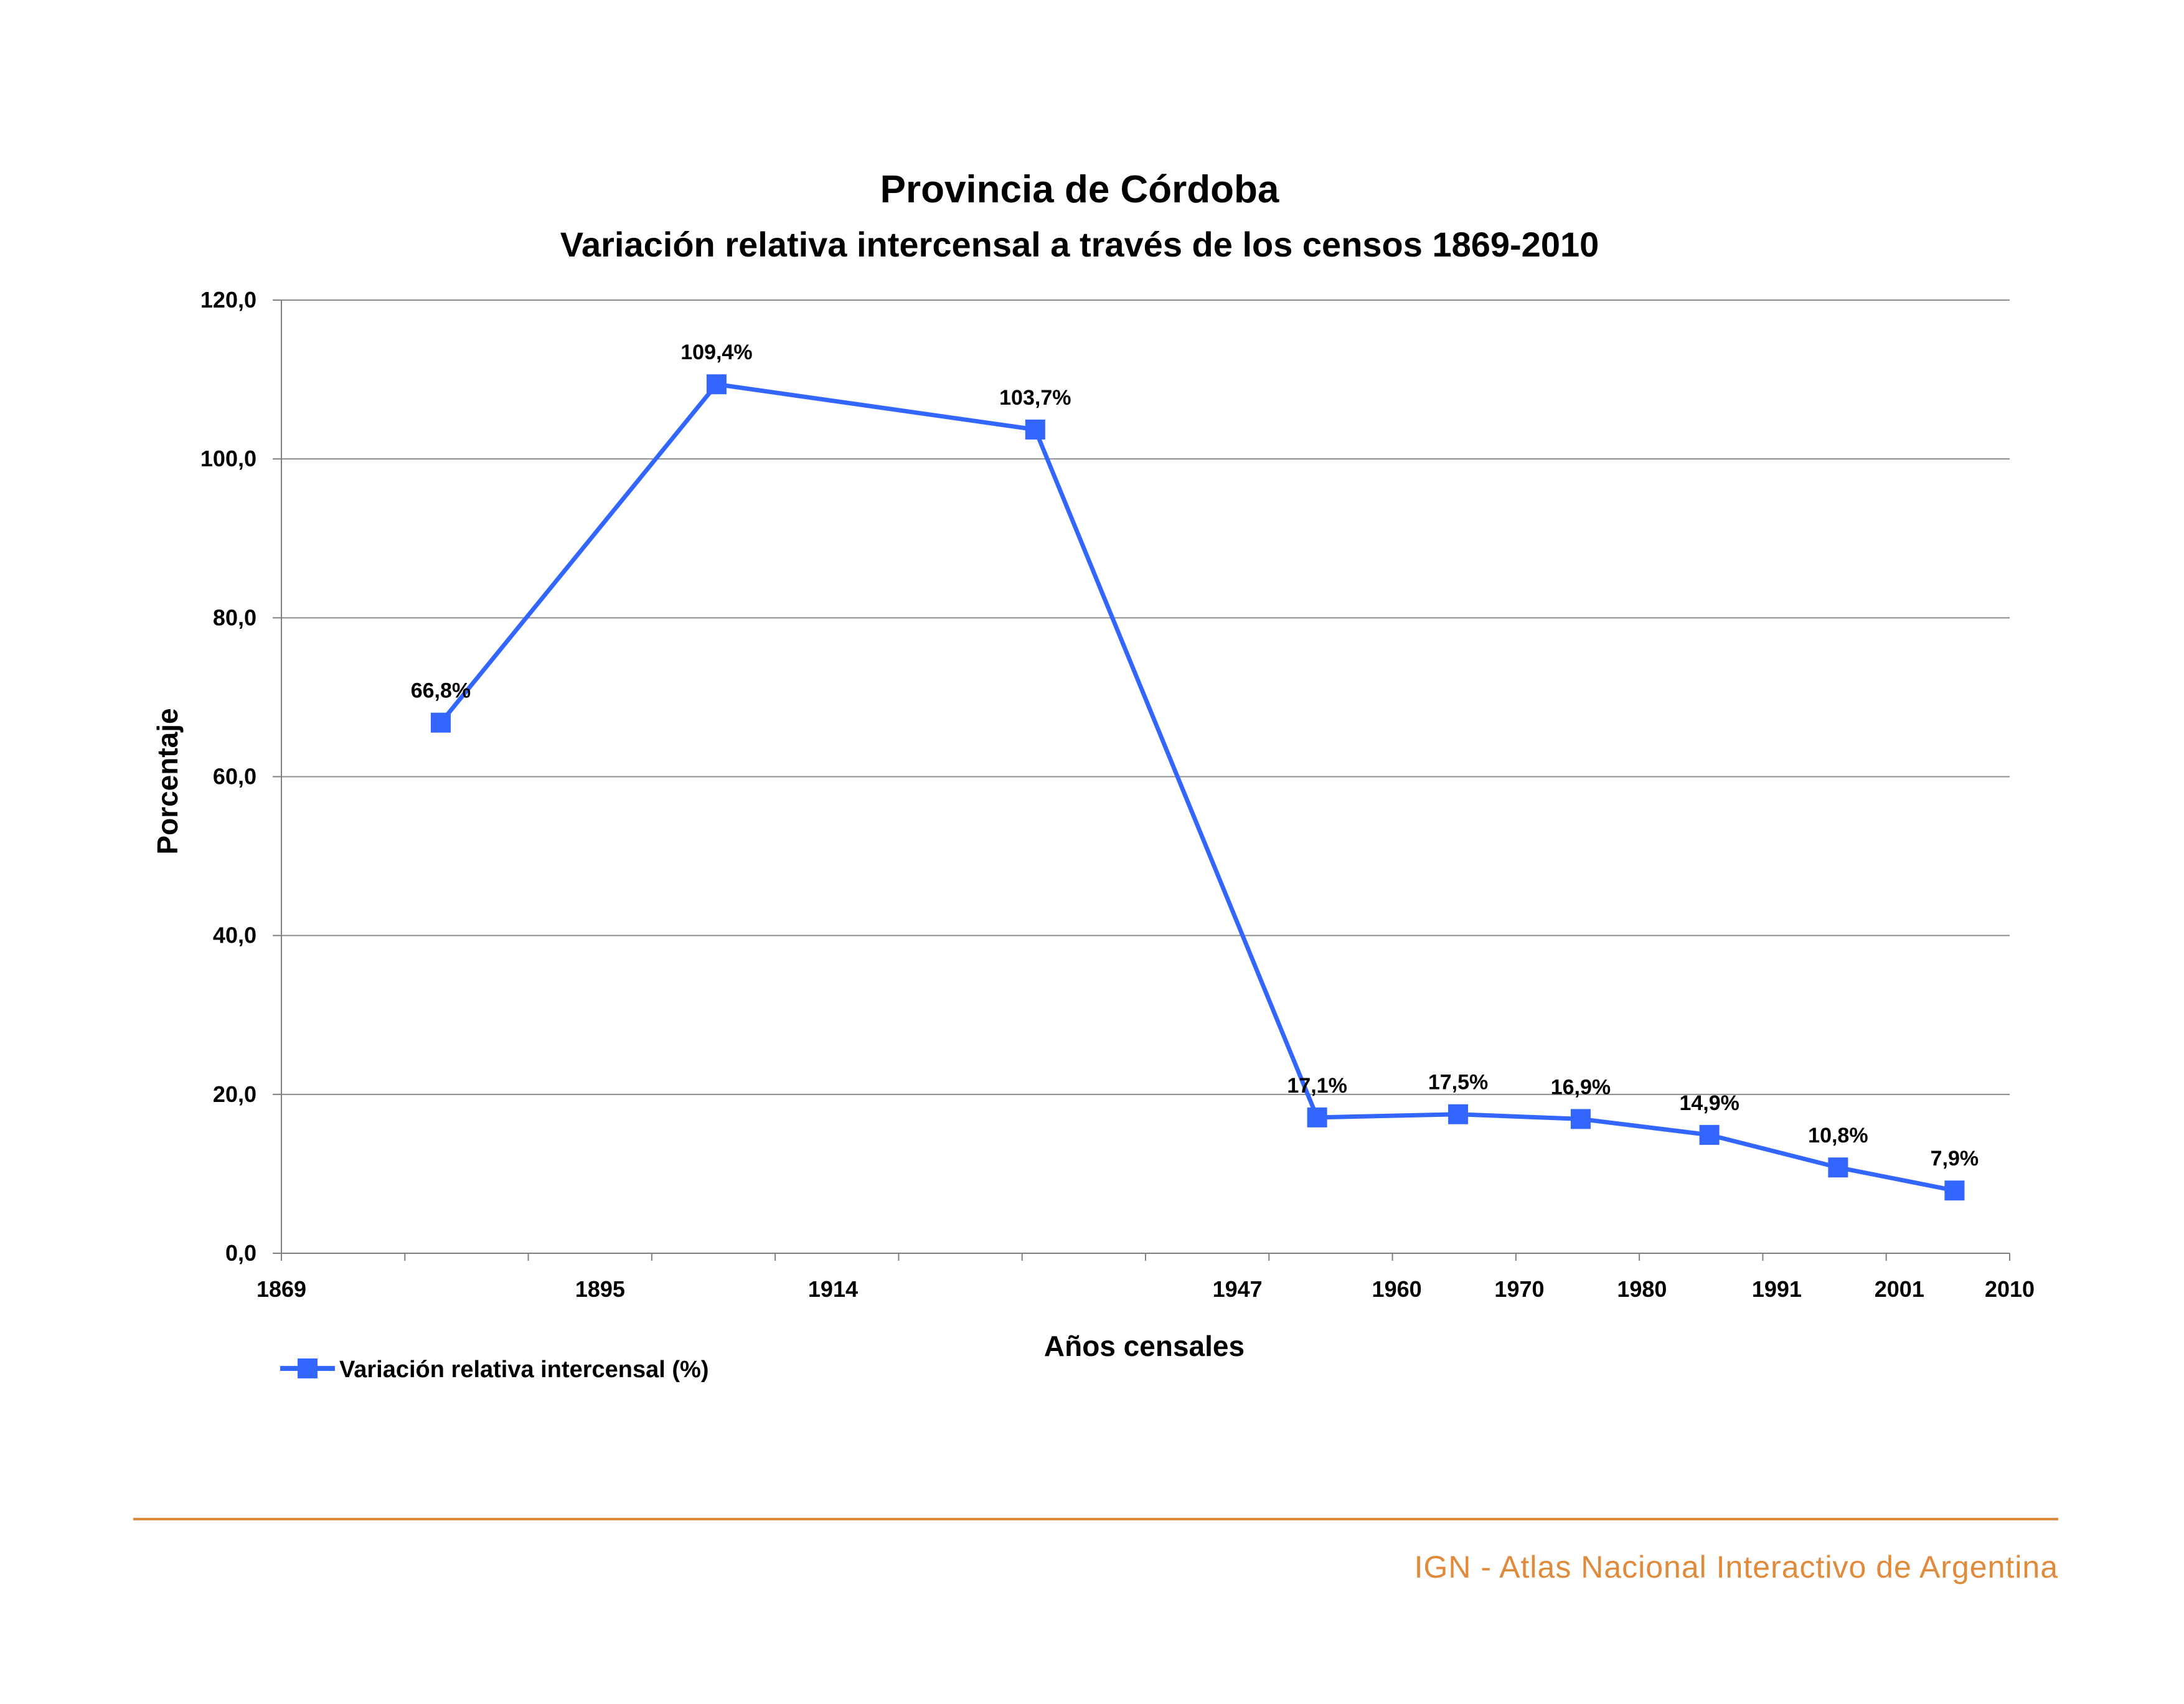 This screenshot has width=2184, height=1704. I want to click on x-tick-label: 1980, so click(1642, 1289).